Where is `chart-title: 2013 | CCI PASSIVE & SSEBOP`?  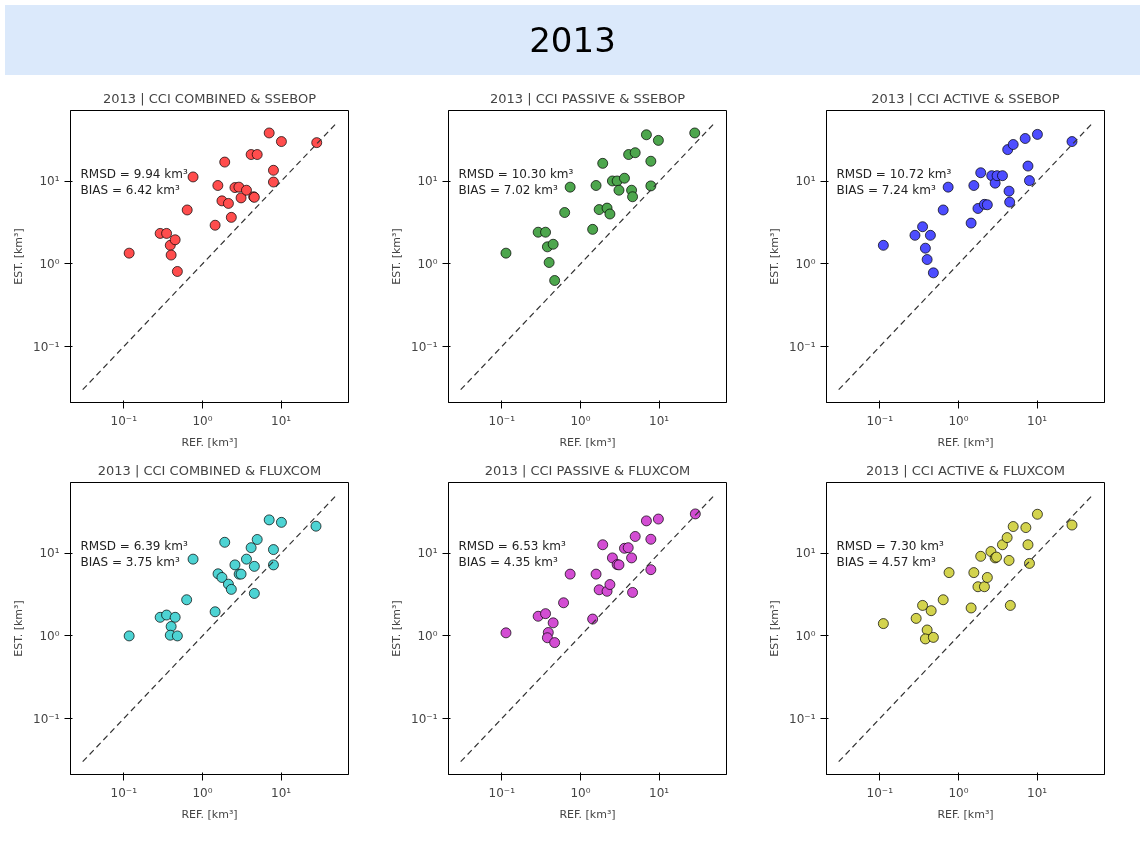
chart-title: 2013 | CCI PASSIVE & SSEBOP is located at coordinates (587, 98).